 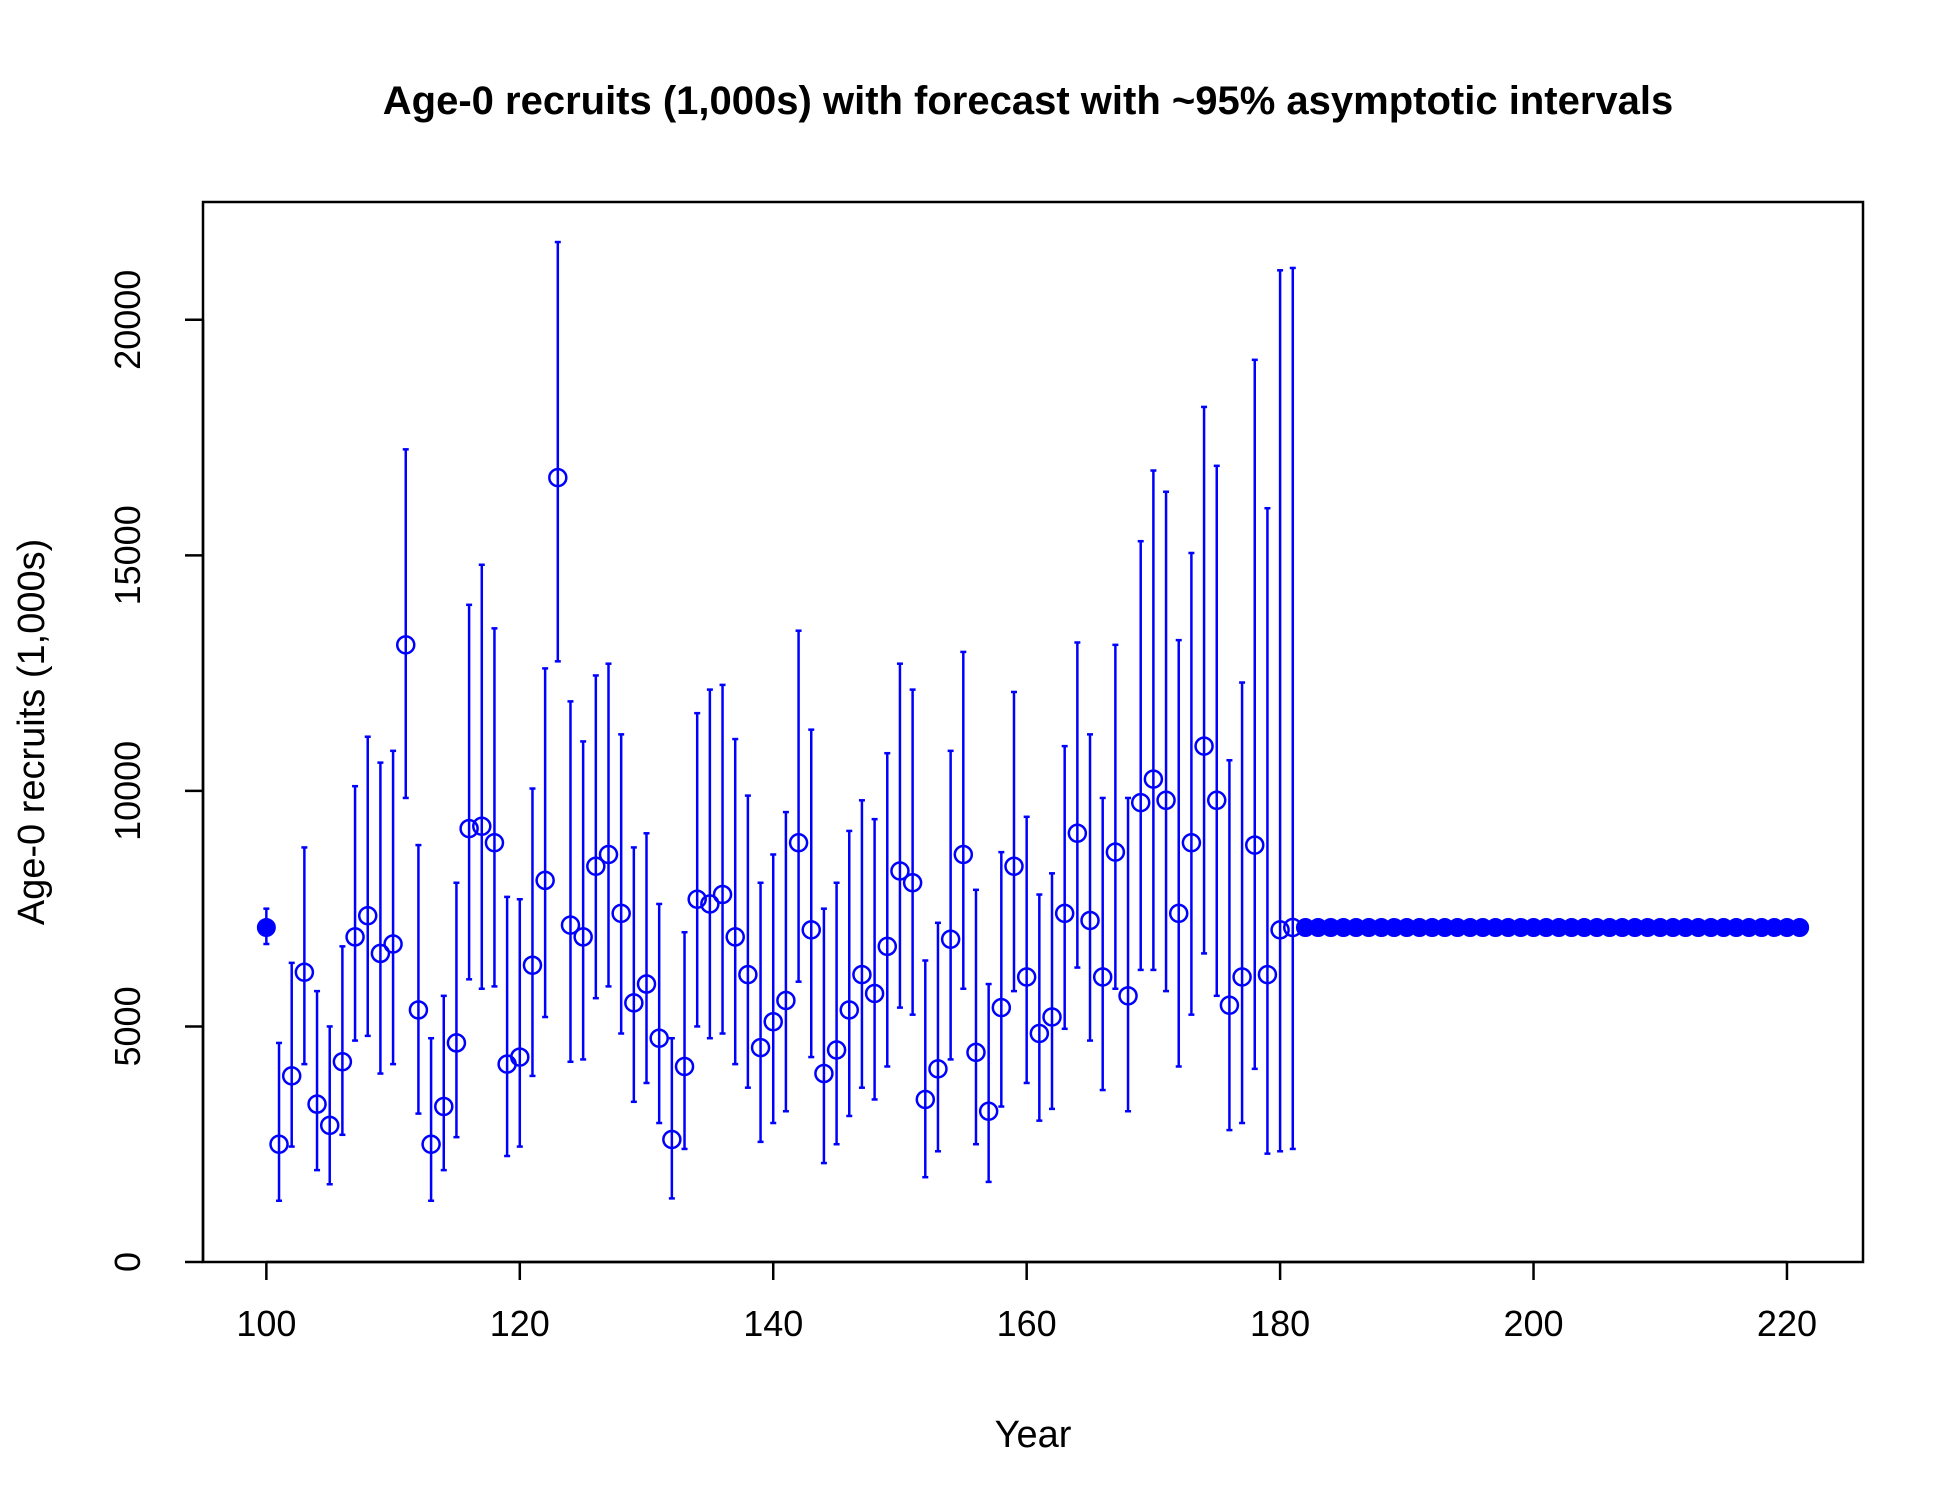 I want to click on x-tick-label: 200, so click(x=1533, y=1323).